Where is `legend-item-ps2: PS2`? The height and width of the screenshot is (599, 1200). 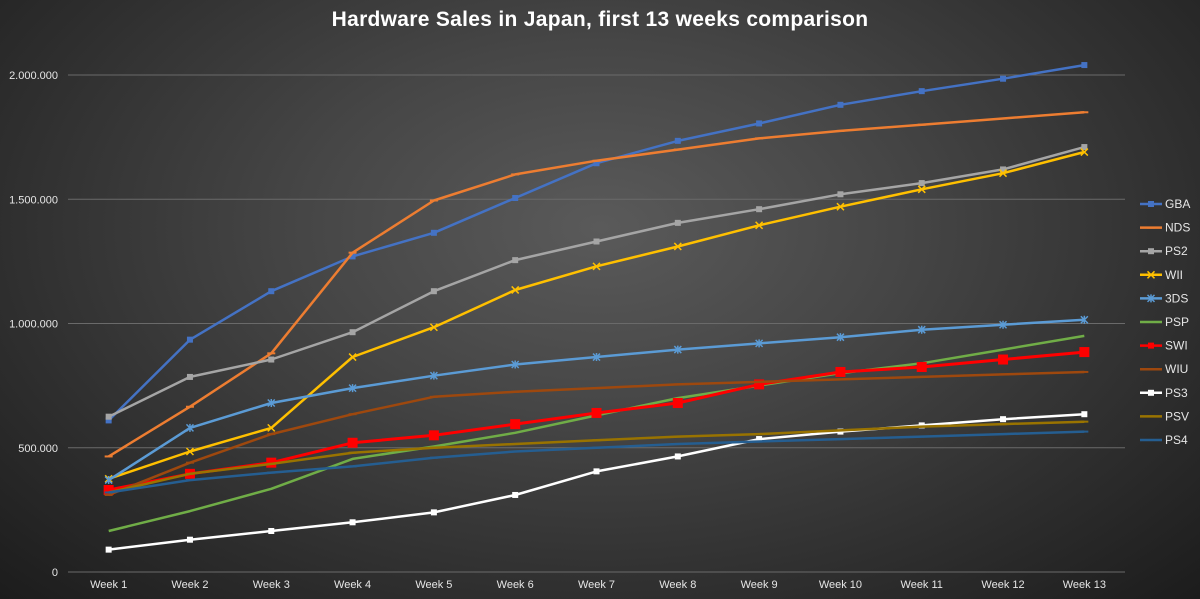
legend-item-ps2: PS2 is located at coordinates (1164, 251).